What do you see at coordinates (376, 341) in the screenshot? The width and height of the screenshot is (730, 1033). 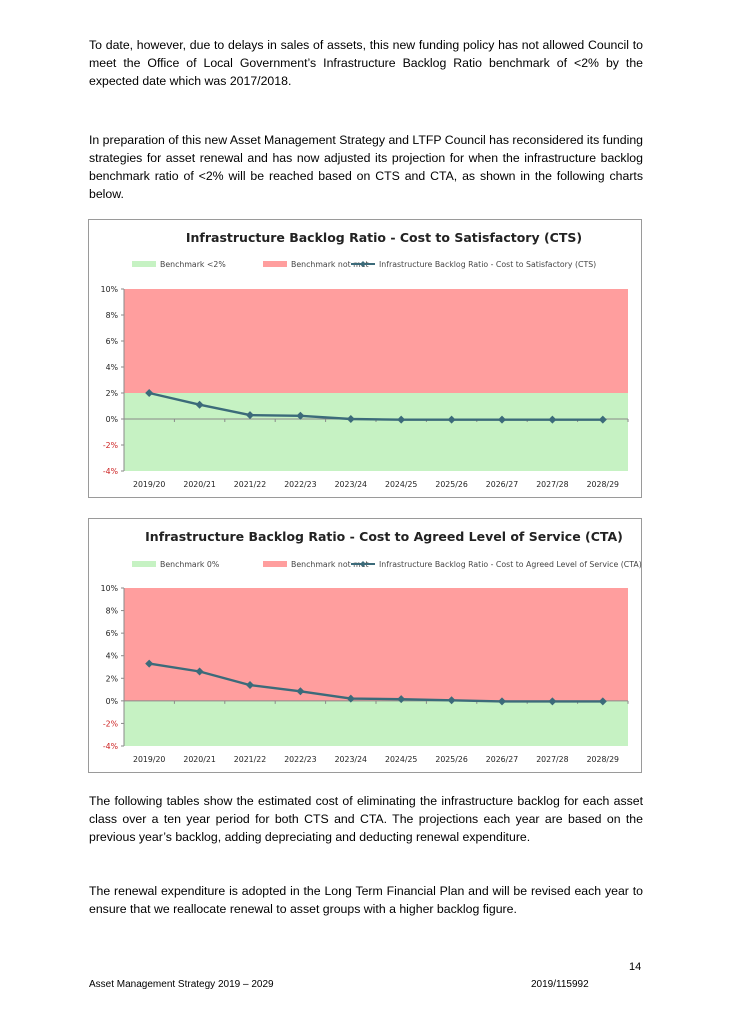 I see `cts-band-not-met` at bounding box center [376, 341].